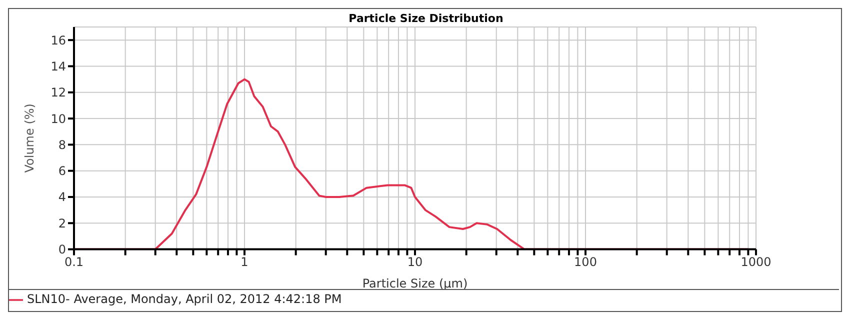 Image resolution: width=850 pixels, height=320 pixels. Describe the element at coordinates (585, 261) in the screenshot. I see `x-tick-label: 100` at that location.